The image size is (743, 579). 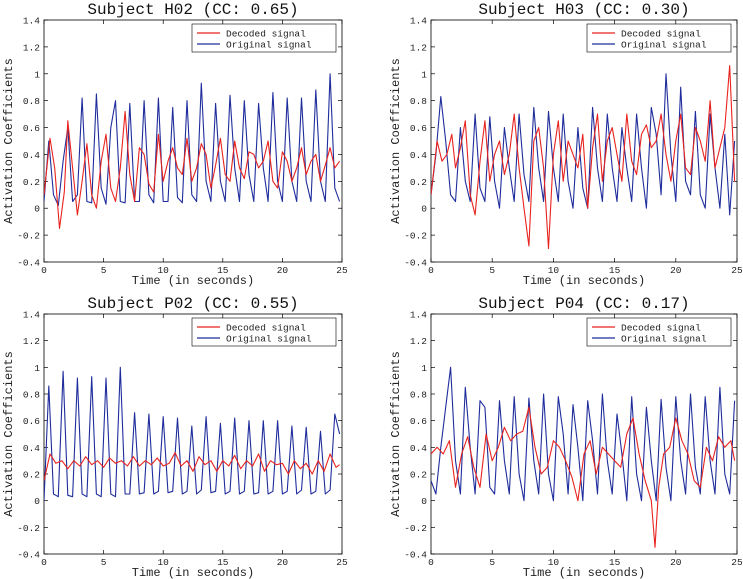 What do you see at coordinates (192, 304) in the screenshot?
I see `chart-title: Subject P02 (CC: 0.55)` at bounding box center [192, 304].